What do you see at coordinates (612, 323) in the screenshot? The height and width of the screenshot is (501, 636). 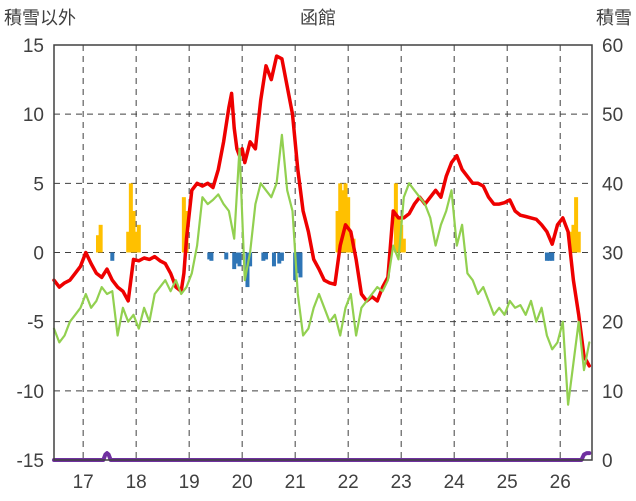 I see `y-right-tick-label: 20` at bounding box center [612, 323].